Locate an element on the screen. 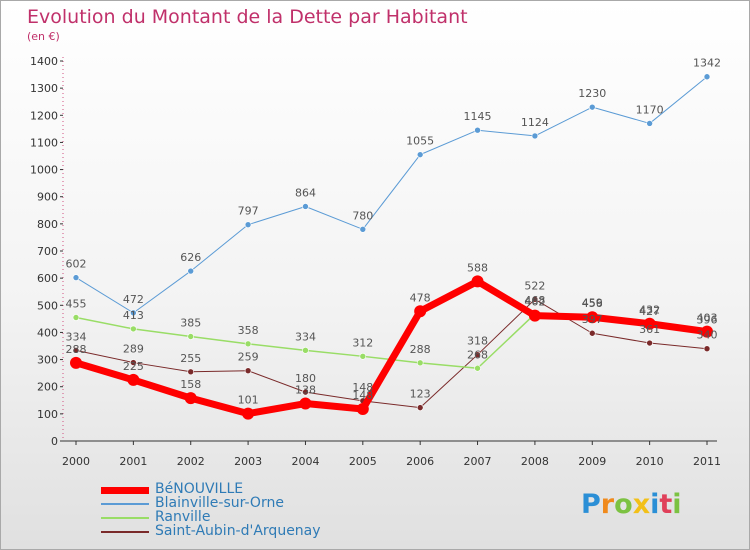  y-tick-label: 0 is located at coordinates (54, 441).